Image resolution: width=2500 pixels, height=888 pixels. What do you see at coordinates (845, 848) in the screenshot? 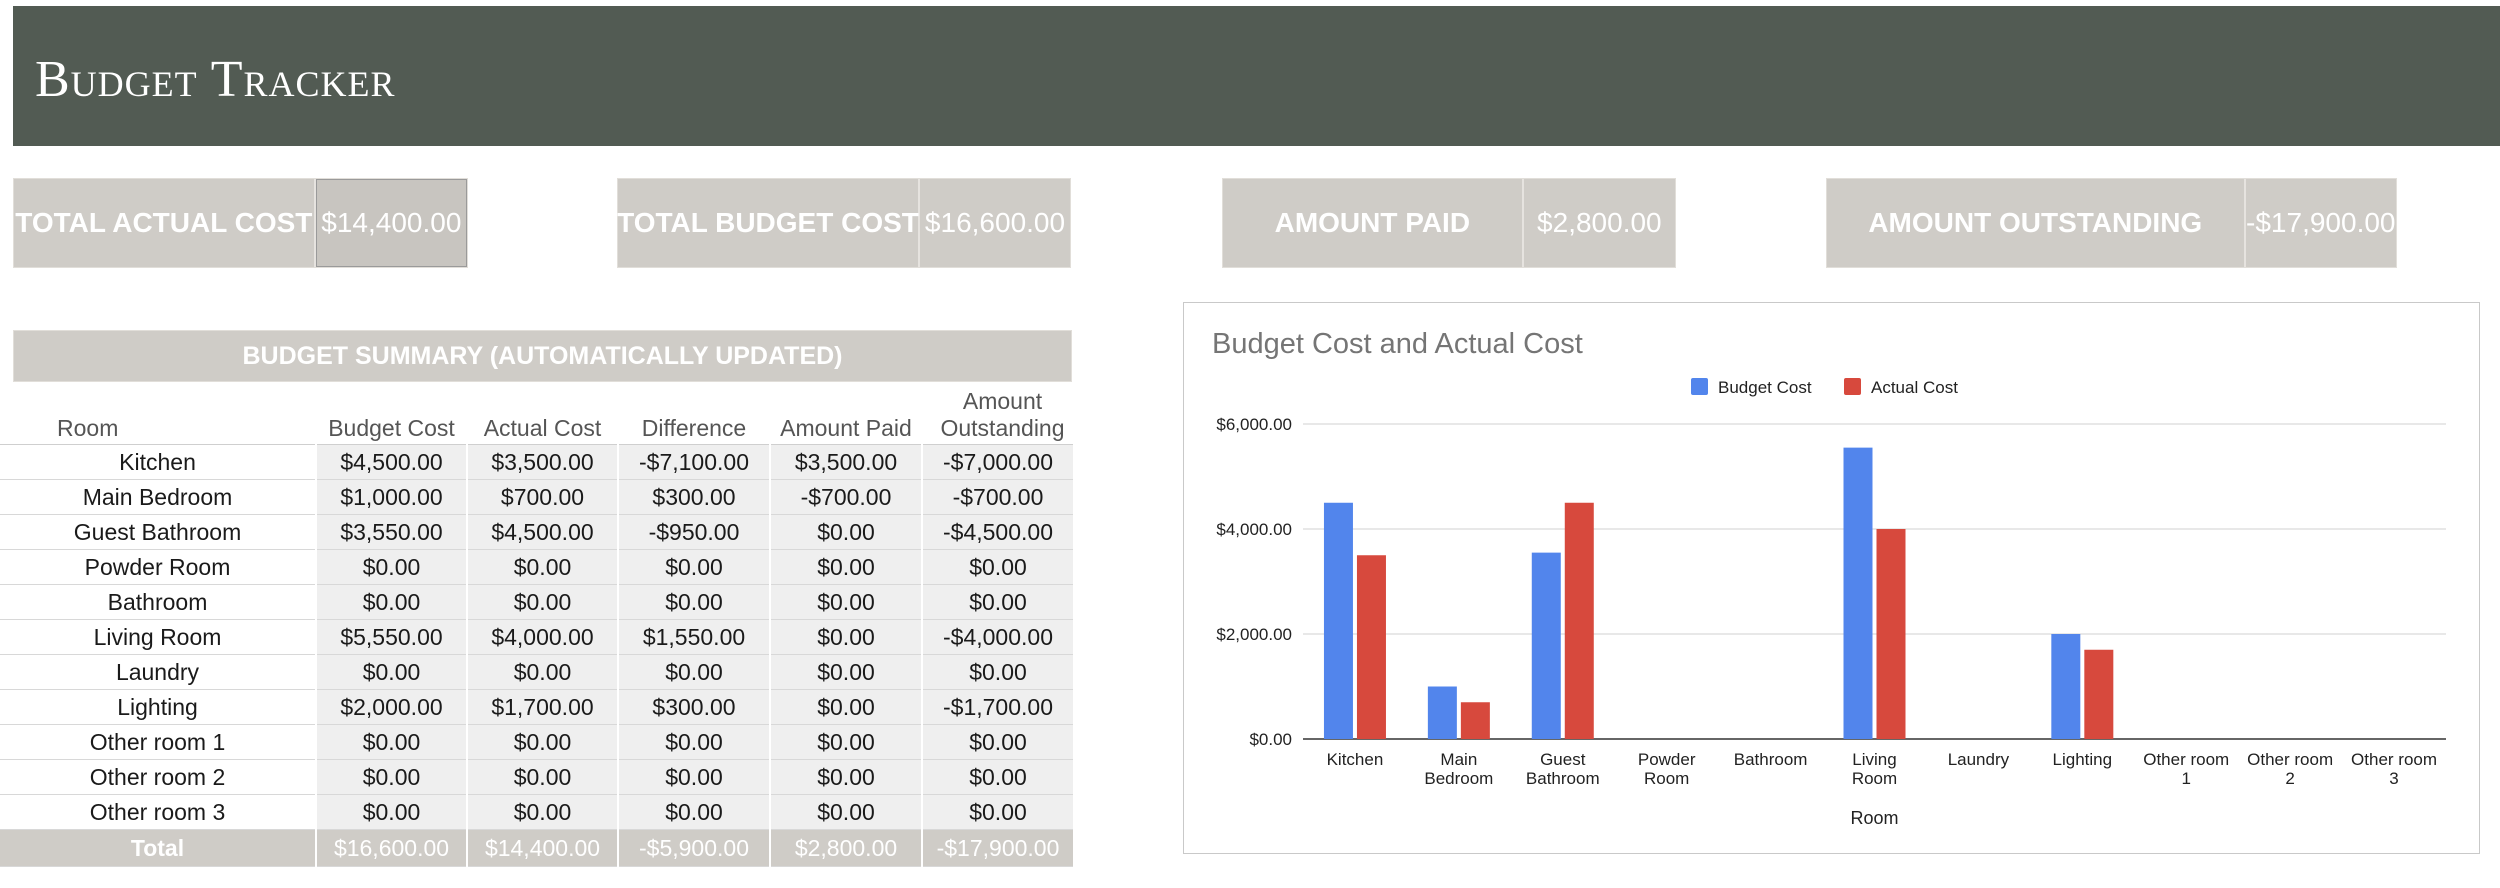
I see `total-amount-paid: $2,800.00` at bounding box center [845, 848].